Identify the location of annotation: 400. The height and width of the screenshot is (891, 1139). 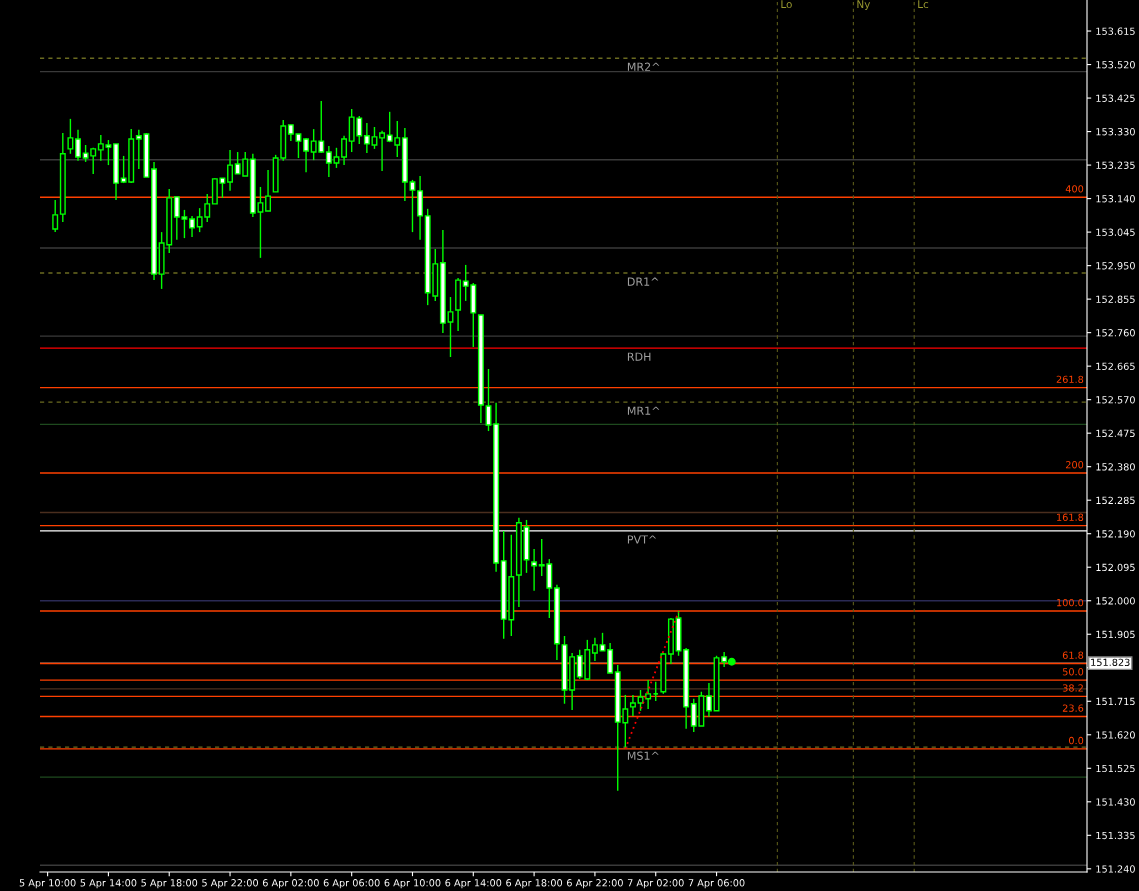
(1074, 189).